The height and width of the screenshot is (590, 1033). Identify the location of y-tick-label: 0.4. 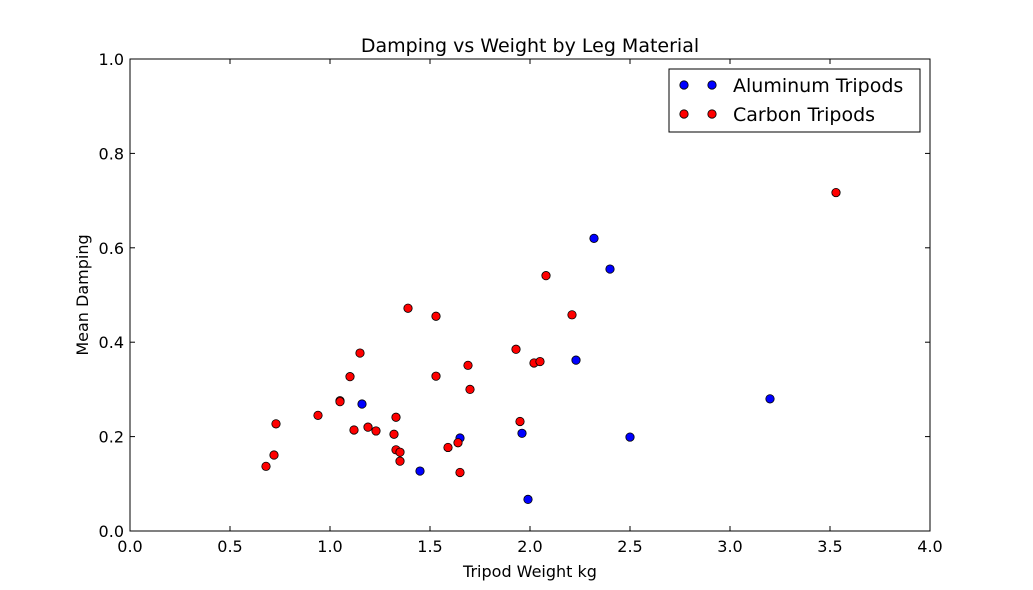
(111, 342).